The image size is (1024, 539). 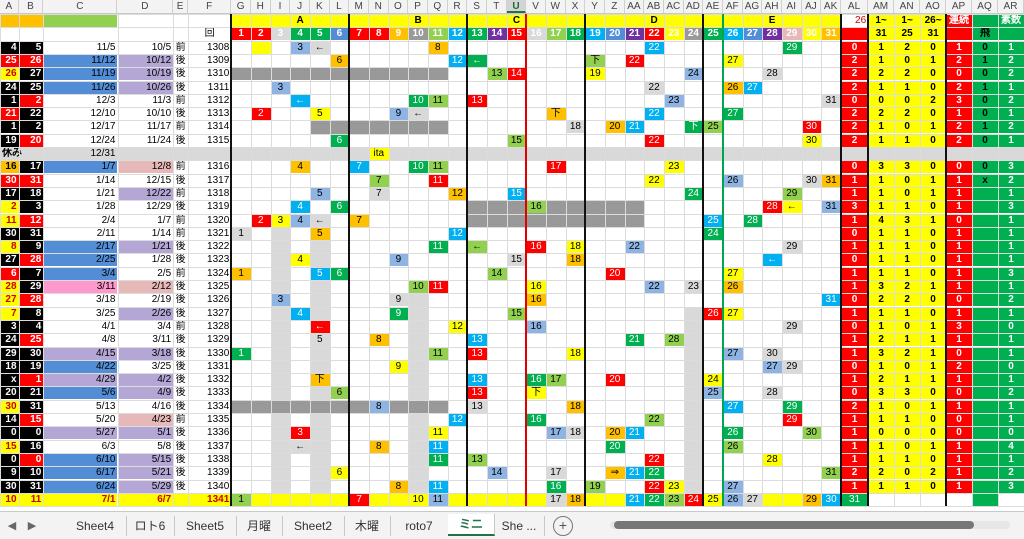 What do you see at coordinates (419, 526) in the screenshot?
I see `sheet-tab-6: roto7` at bounding box center [419, 526].